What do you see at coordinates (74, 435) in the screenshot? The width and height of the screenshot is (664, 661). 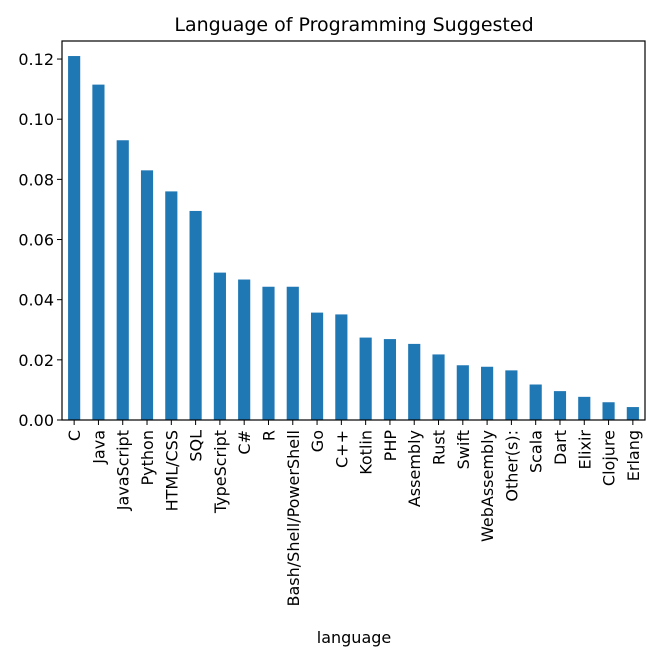 I see `x-tick-label-c: C` at bounding box center [74, 435].